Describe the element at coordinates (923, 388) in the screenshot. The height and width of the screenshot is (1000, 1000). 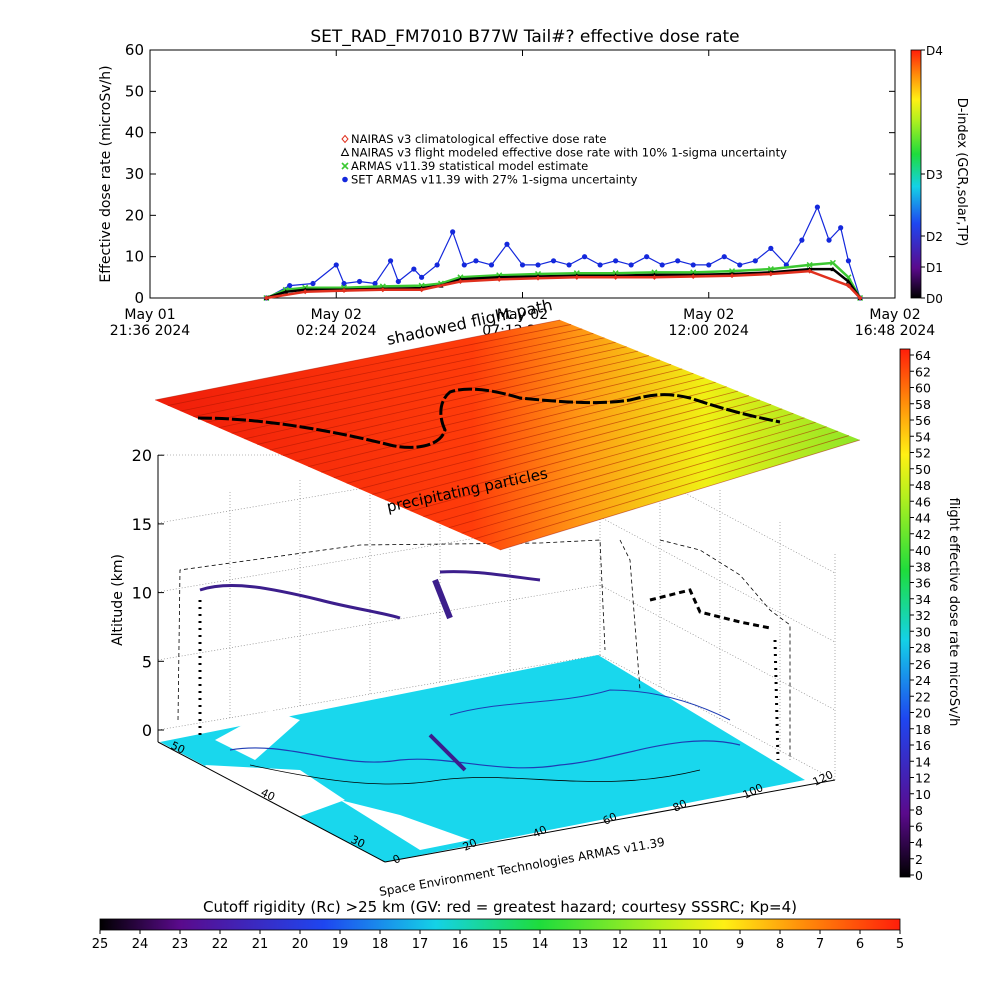
I see `dose-colorbar-tick-label: 60` at that location.